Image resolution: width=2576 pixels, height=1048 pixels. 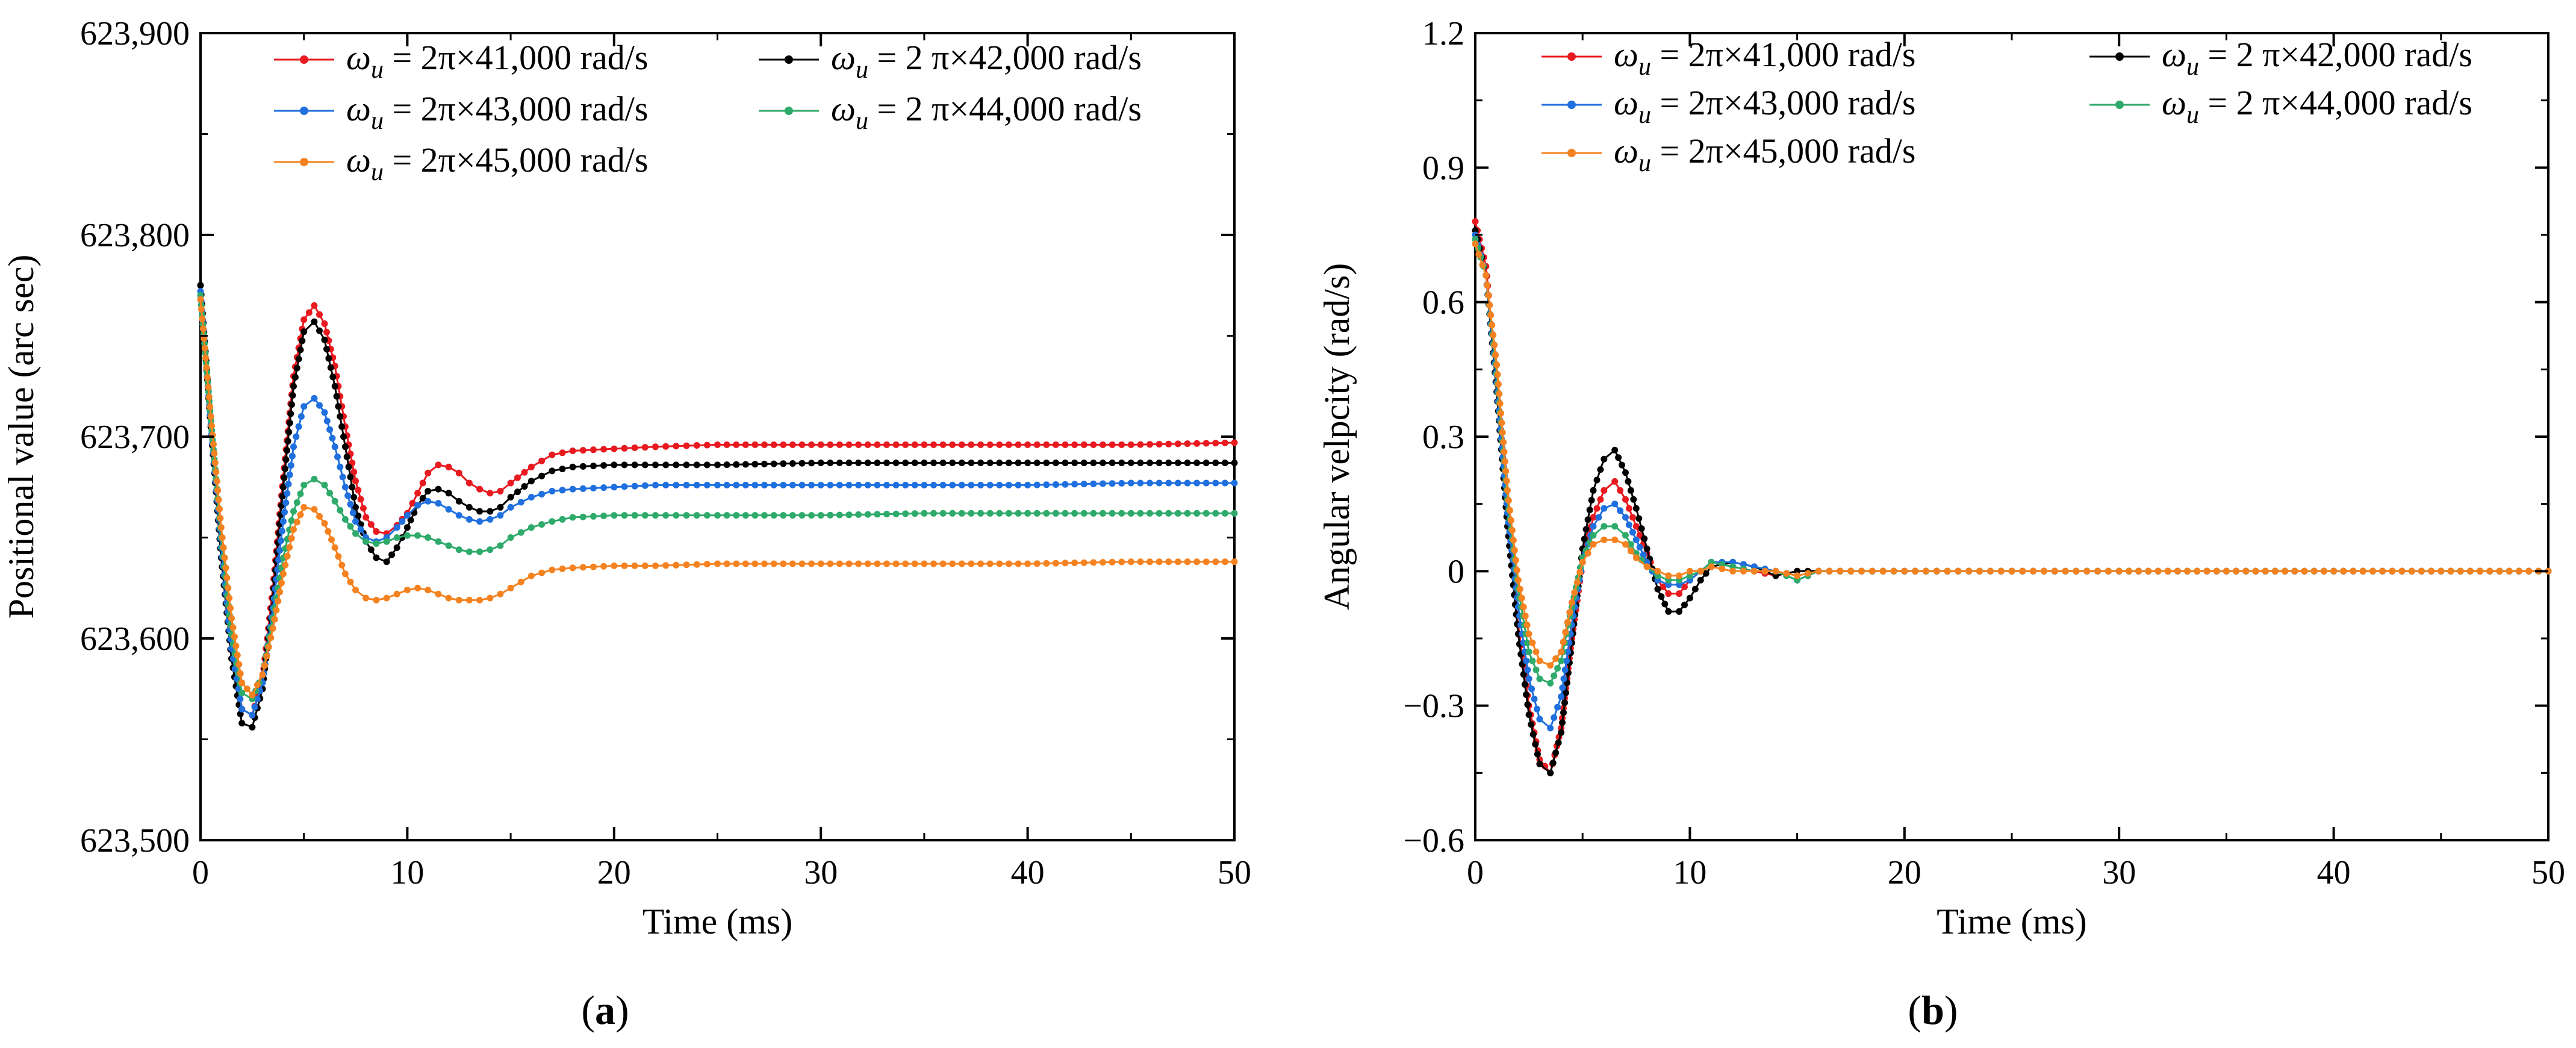 I want to click on legend-text: = 2π×43,000 rad/s, so click(x=516, y=108).